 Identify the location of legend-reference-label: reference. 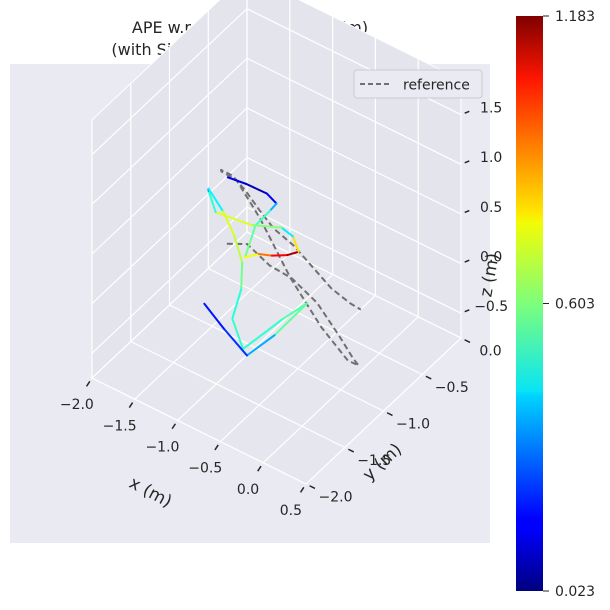
(436, 86).